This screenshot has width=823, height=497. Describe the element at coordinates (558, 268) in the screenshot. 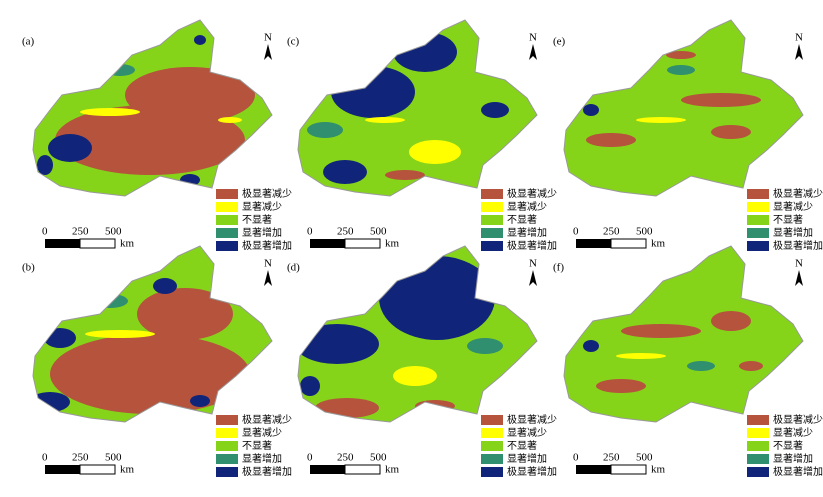

I see `panel-label: (f)` at that location.